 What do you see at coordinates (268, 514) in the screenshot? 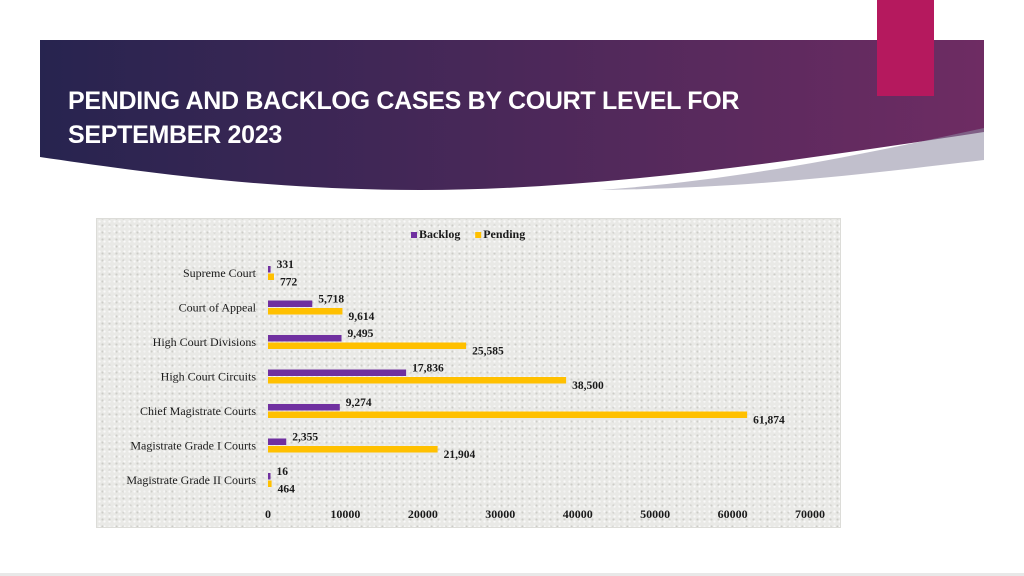
I see `x-tick-label: 0` at bounding box center [268, 514].